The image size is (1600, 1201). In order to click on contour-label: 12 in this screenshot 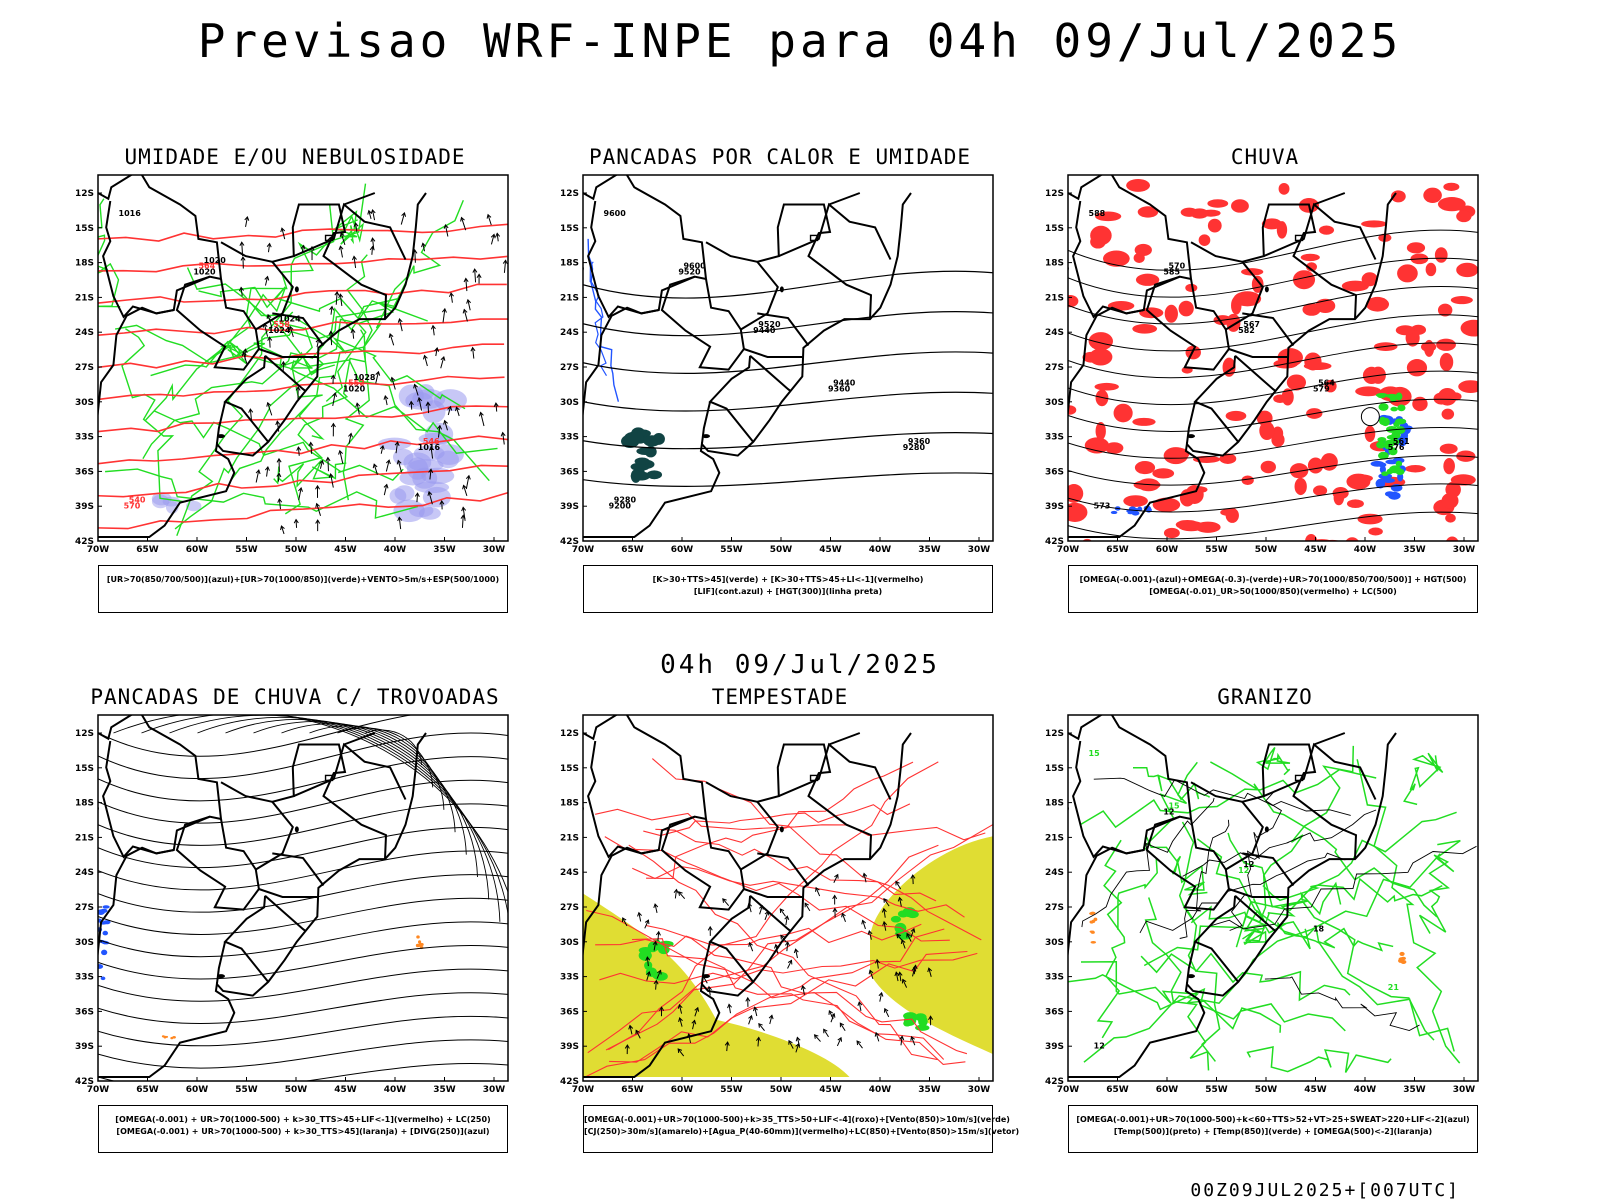, I will do `click(1099, 1045)`.